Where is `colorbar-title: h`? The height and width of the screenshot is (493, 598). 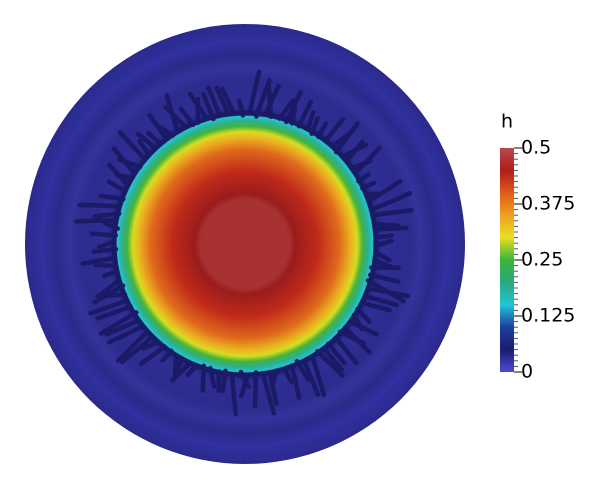
colorbar-title: h is located at coordinates (507, 122).